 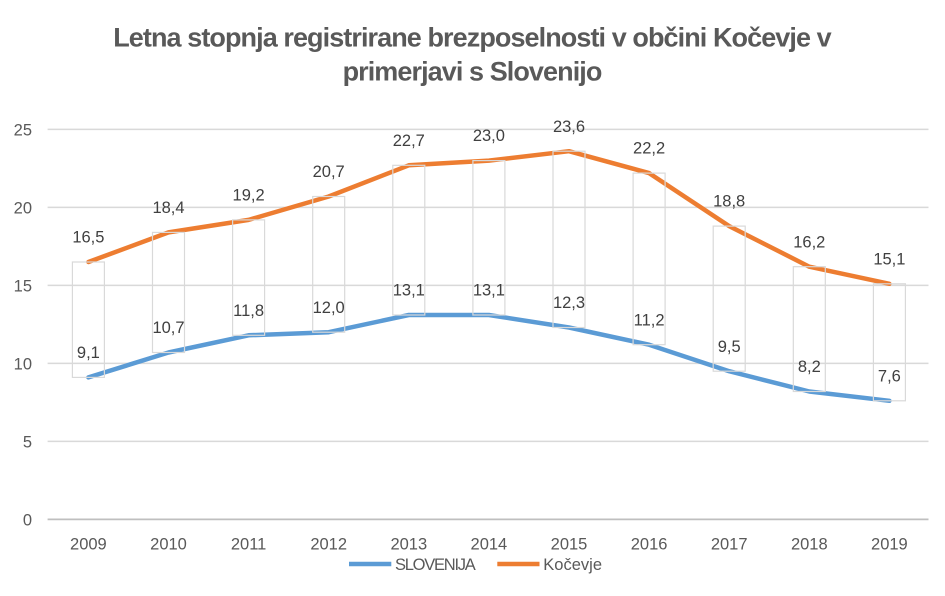 I want to click on svg-text: 25, so click(x=23, y=130).